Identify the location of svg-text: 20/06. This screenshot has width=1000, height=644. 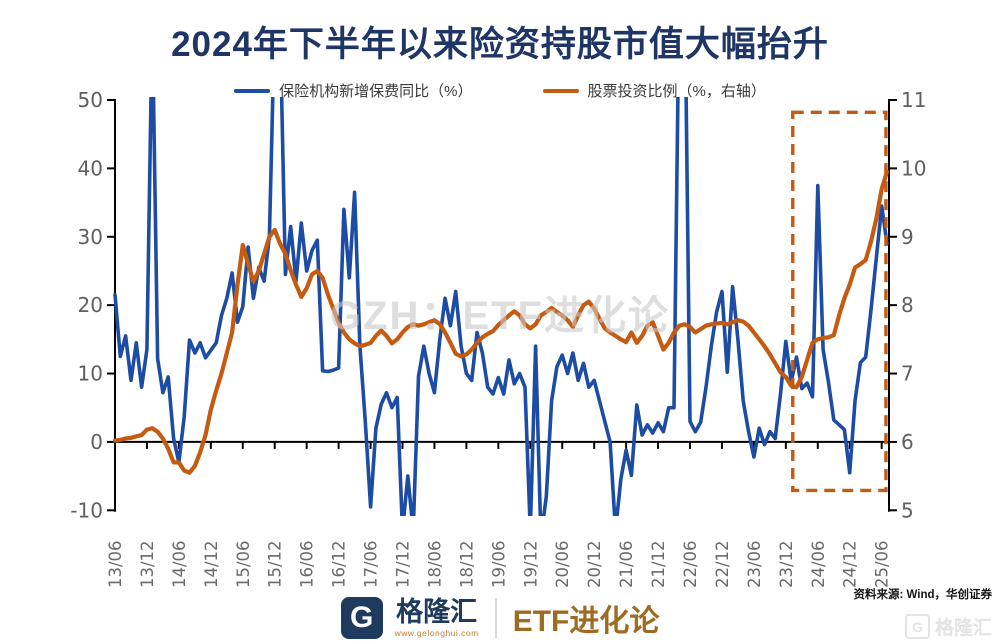
(562, 564).